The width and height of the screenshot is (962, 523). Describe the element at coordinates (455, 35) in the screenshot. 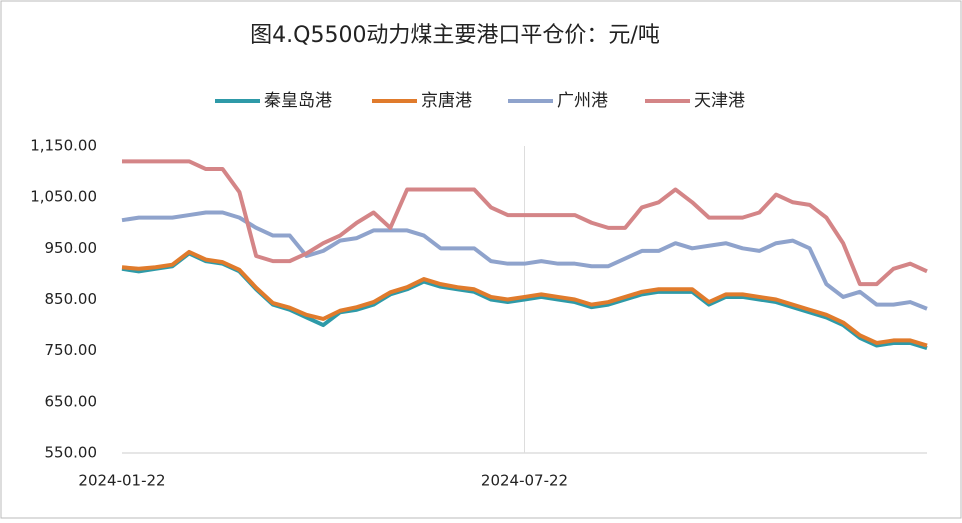

I see `chart-title: 图4.Q5500动力煤主要港口平仓价：元/吨` at that location.